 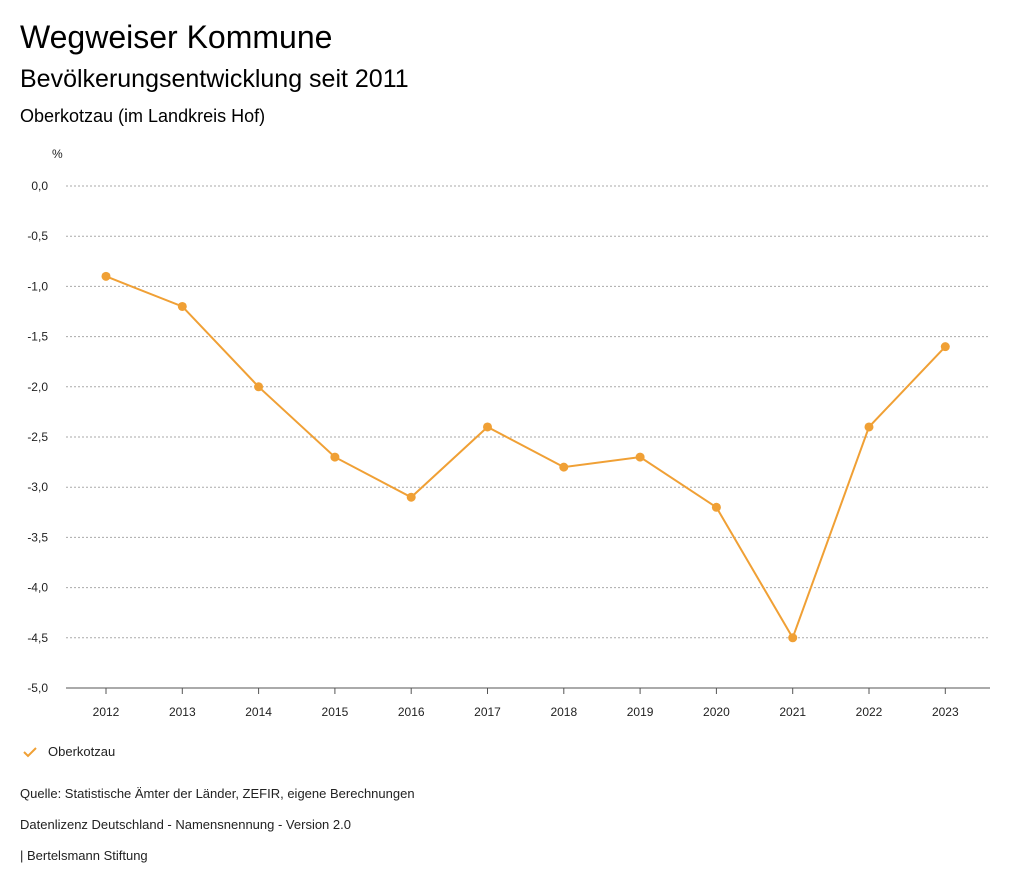 I want to click on y-tick-label: -3,5, so click(x=37, y=537).